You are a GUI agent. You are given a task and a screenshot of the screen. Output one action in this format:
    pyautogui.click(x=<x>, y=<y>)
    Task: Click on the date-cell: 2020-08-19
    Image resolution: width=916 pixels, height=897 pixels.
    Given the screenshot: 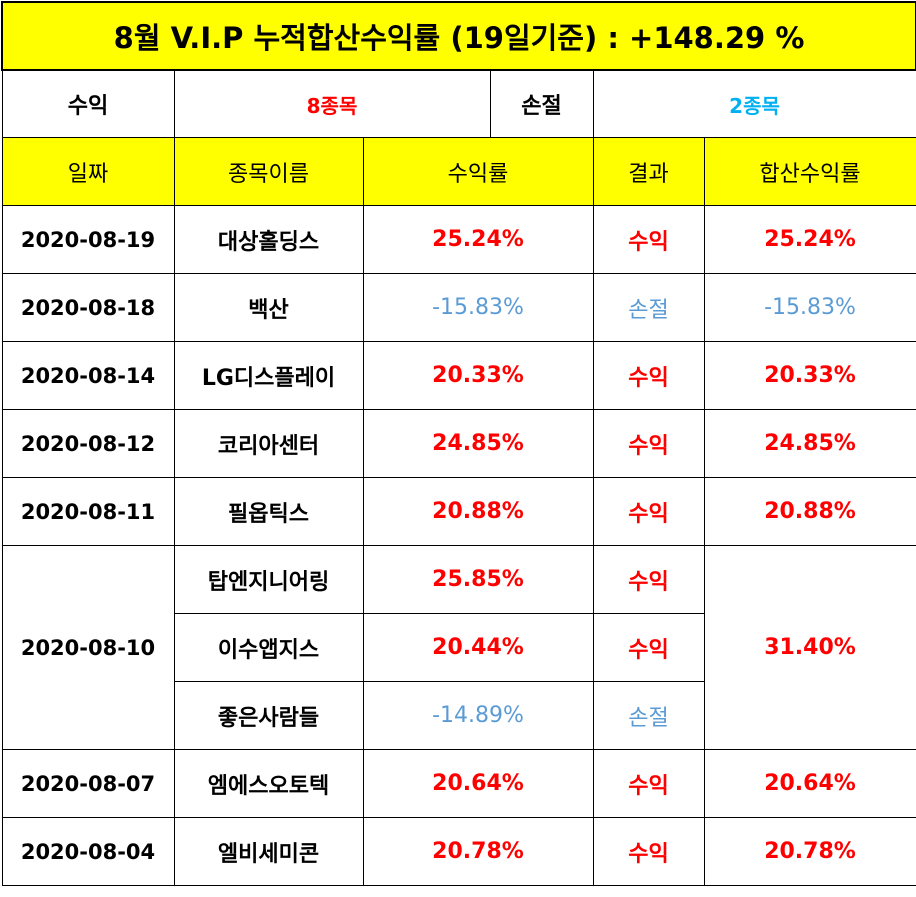 What is the action you would take?
    pyautogui.click(x=88, y=239)
    